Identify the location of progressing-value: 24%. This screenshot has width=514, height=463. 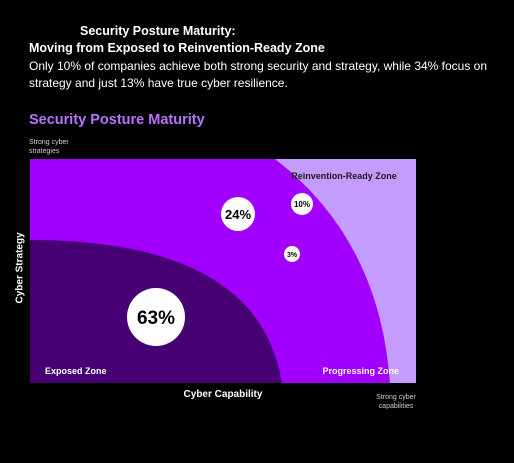
(238, 214).